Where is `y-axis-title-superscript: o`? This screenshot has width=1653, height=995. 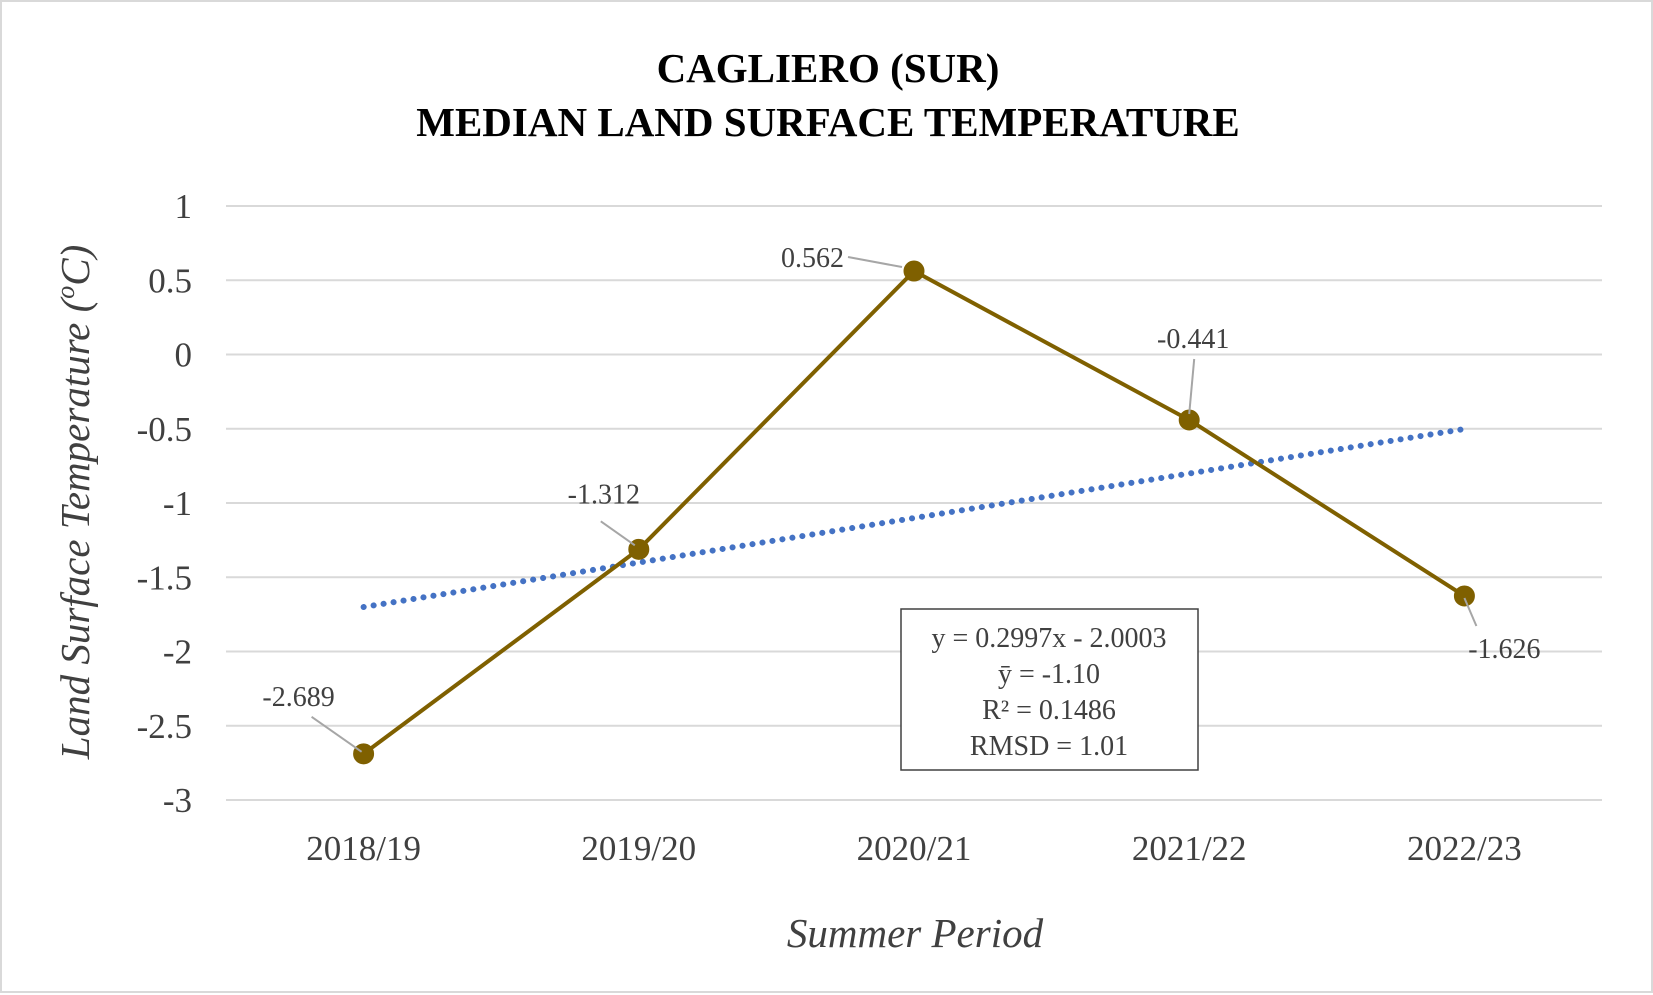 y-axis-title-superscript: o is located at coordinates (65, 292).